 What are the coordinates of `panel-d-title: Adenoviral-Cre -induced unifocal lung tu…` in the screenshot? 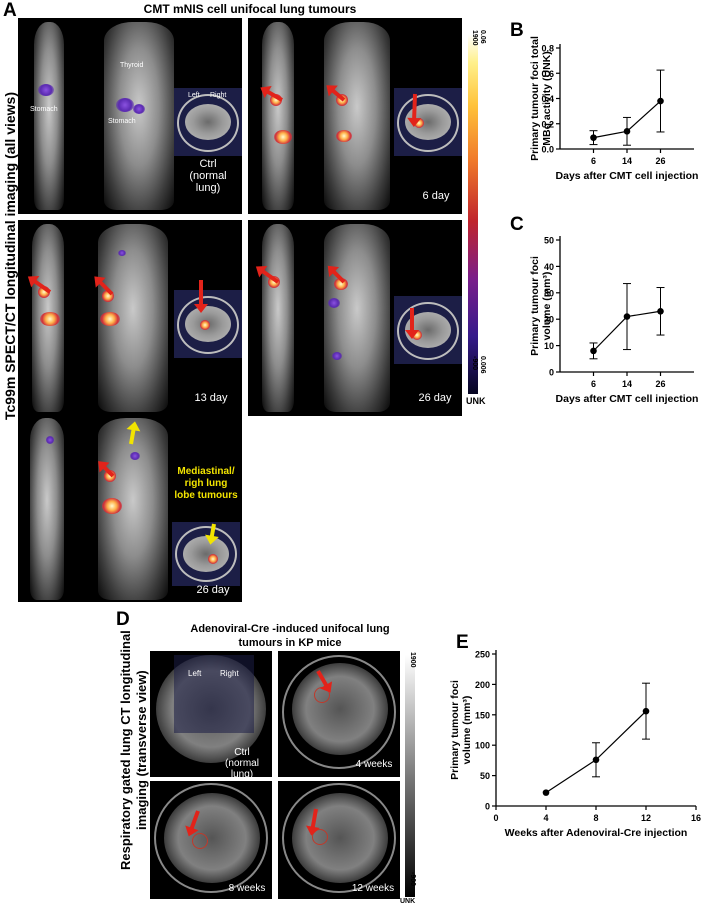 It's located at (290, 636).